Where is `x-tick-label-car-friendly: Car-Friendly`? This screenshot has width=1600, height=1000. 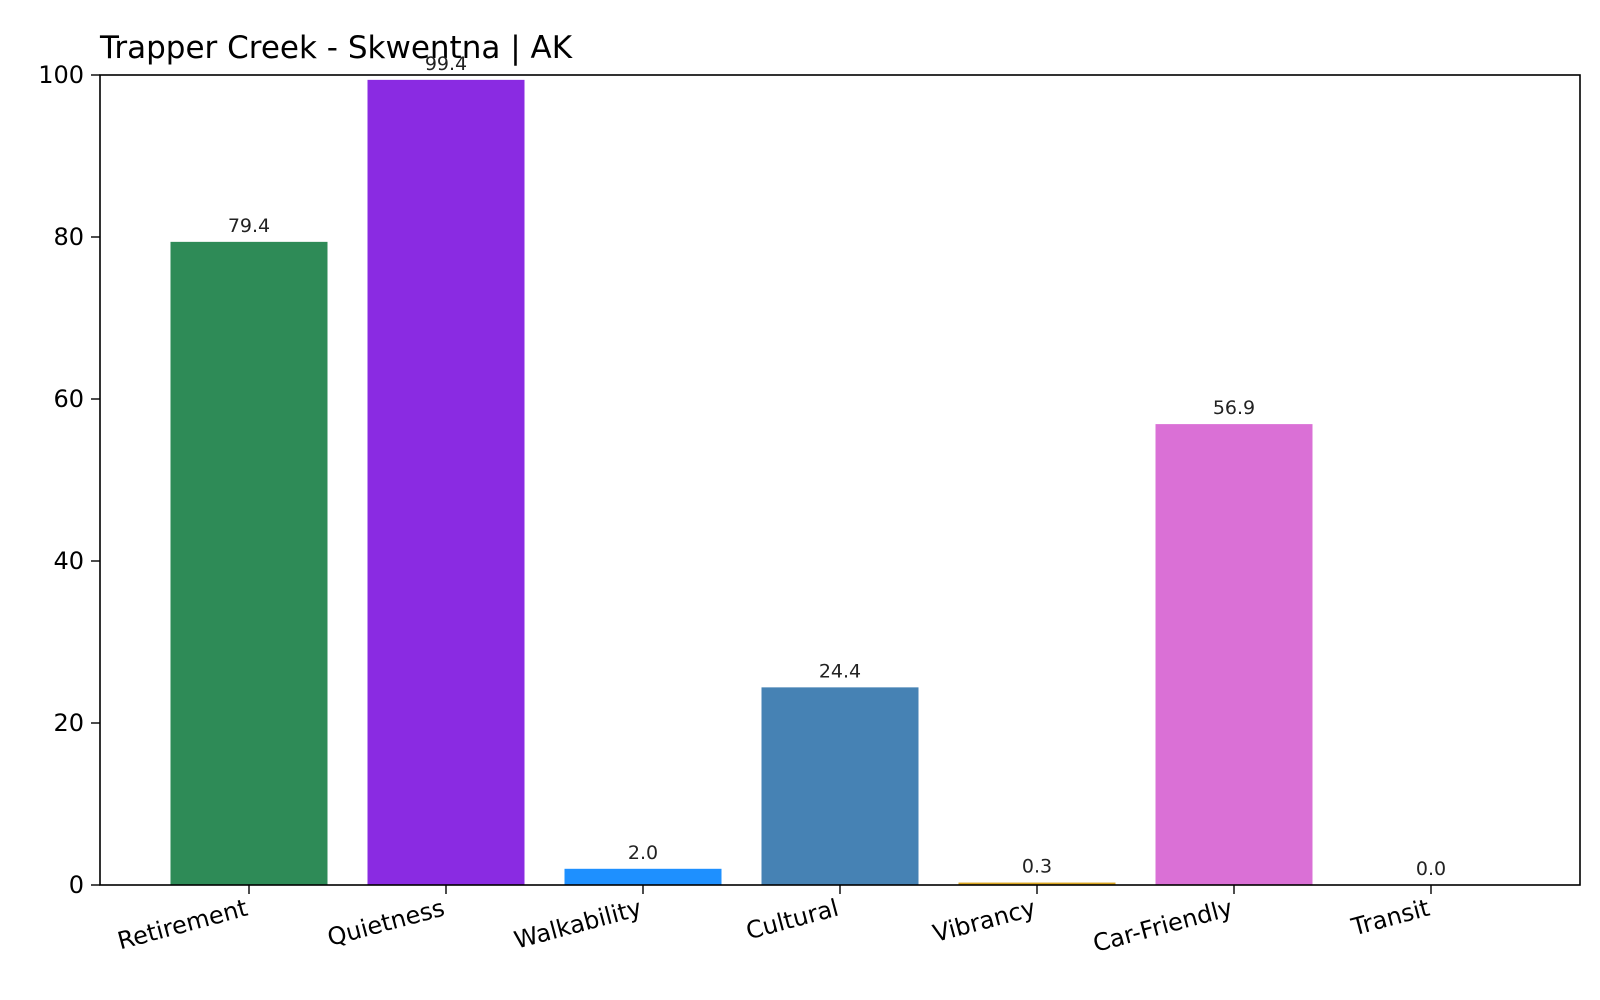 x-tick-label-car-friendly: Car-Friendly is located at coordinates (1163, 926).